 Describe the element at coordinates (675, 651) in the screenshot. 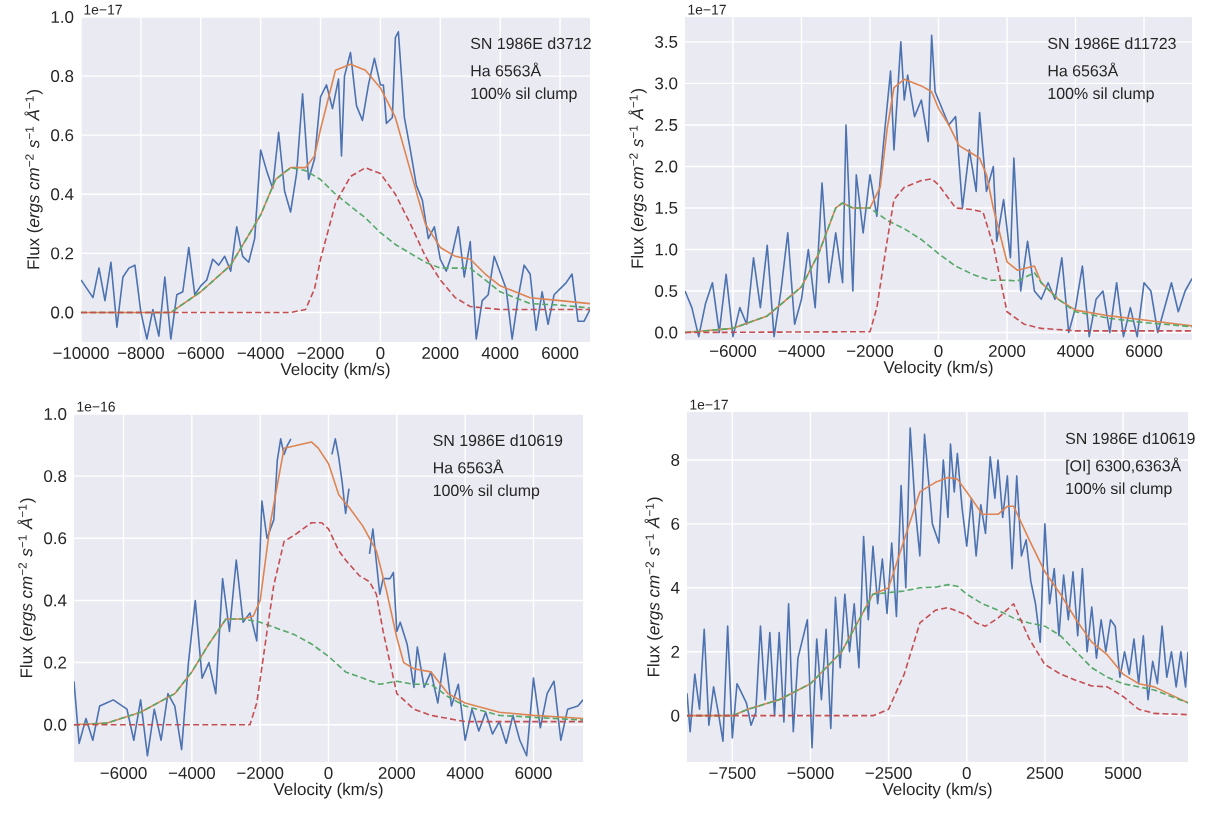

I see `y-tick-label: 2` at that location.